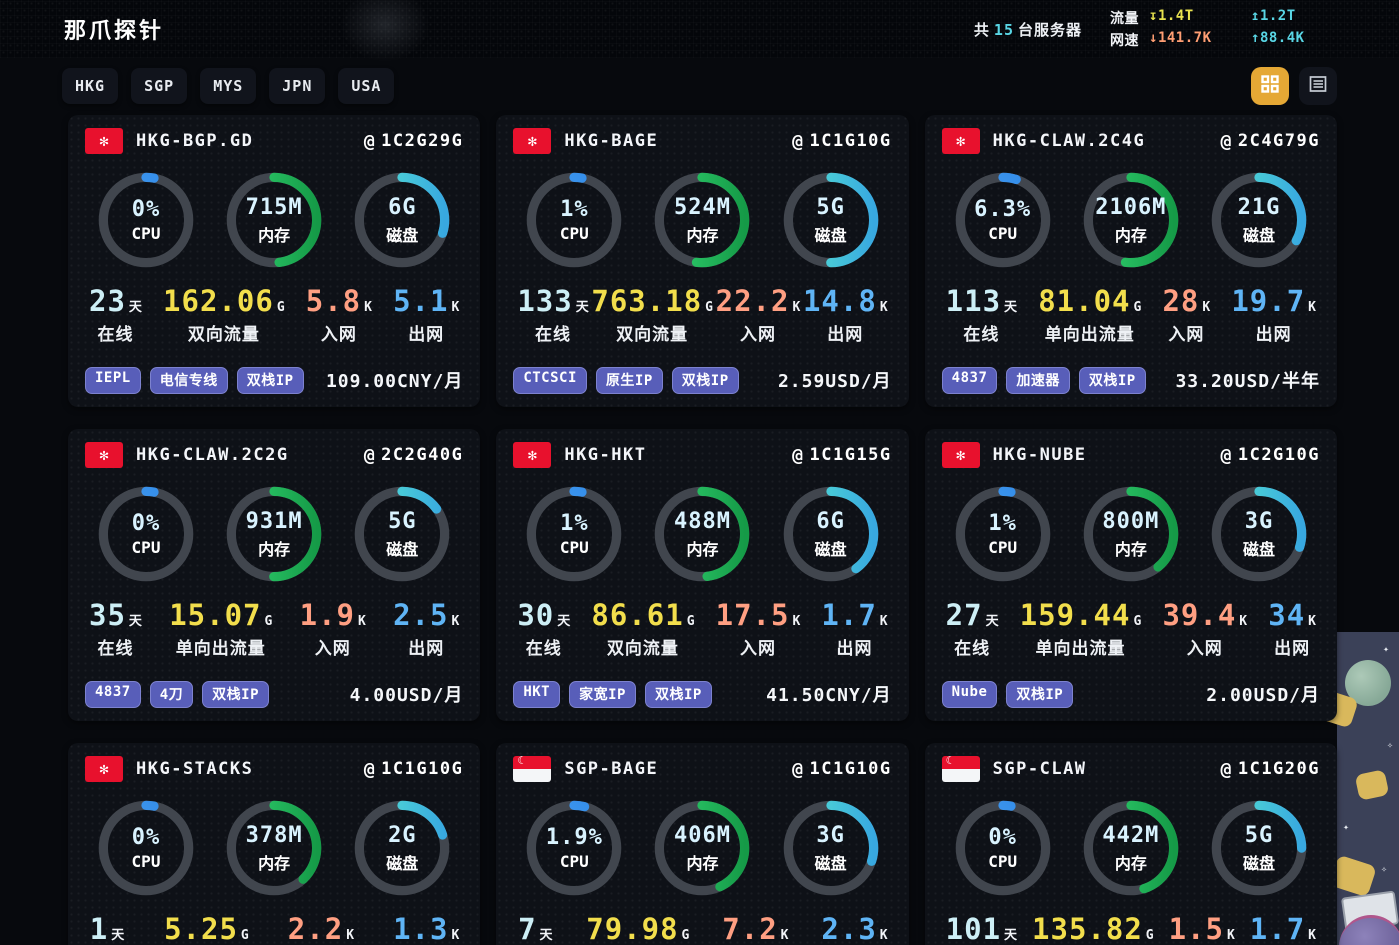  What do you see at coordinates (107, 301) in the screenshot?
I see `stat-value: 23` at bounding box center [107, 301].